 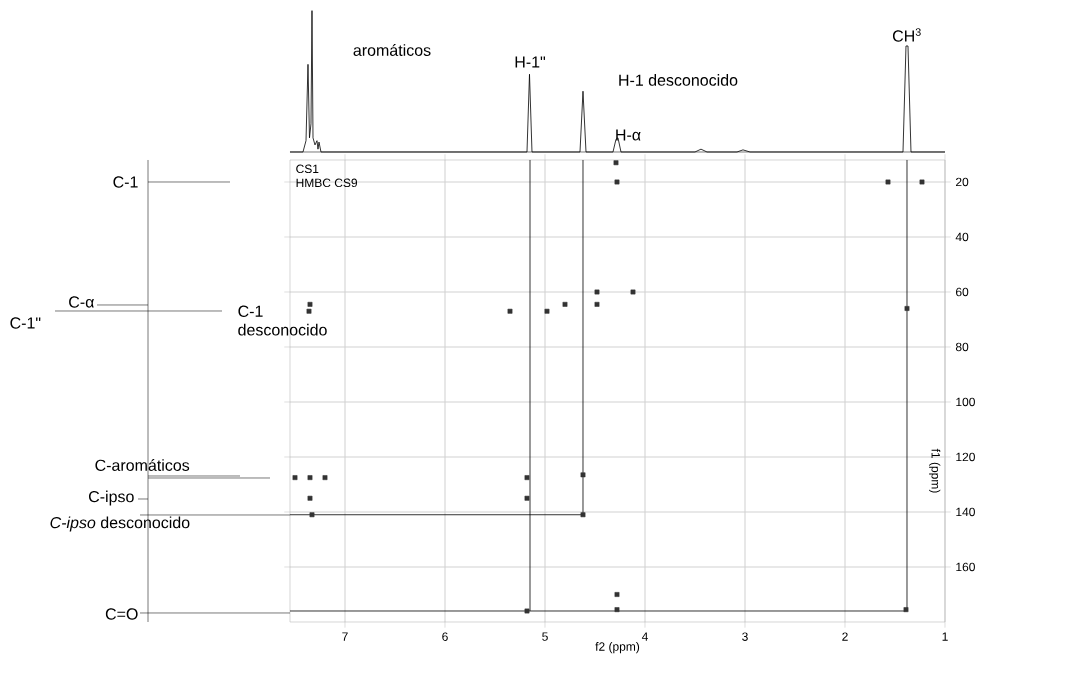 What do you see at coordinates (745, 636) in the screenshot?
I see `x-tick-label: 3` at bounding box center [745, 636].